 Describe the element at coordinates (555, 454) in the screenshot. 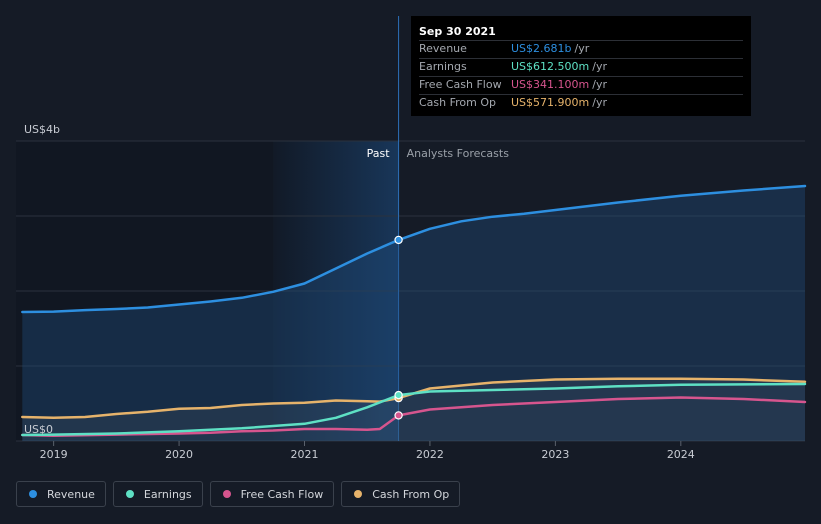

I see `x-tick-label: 2023` at that location.